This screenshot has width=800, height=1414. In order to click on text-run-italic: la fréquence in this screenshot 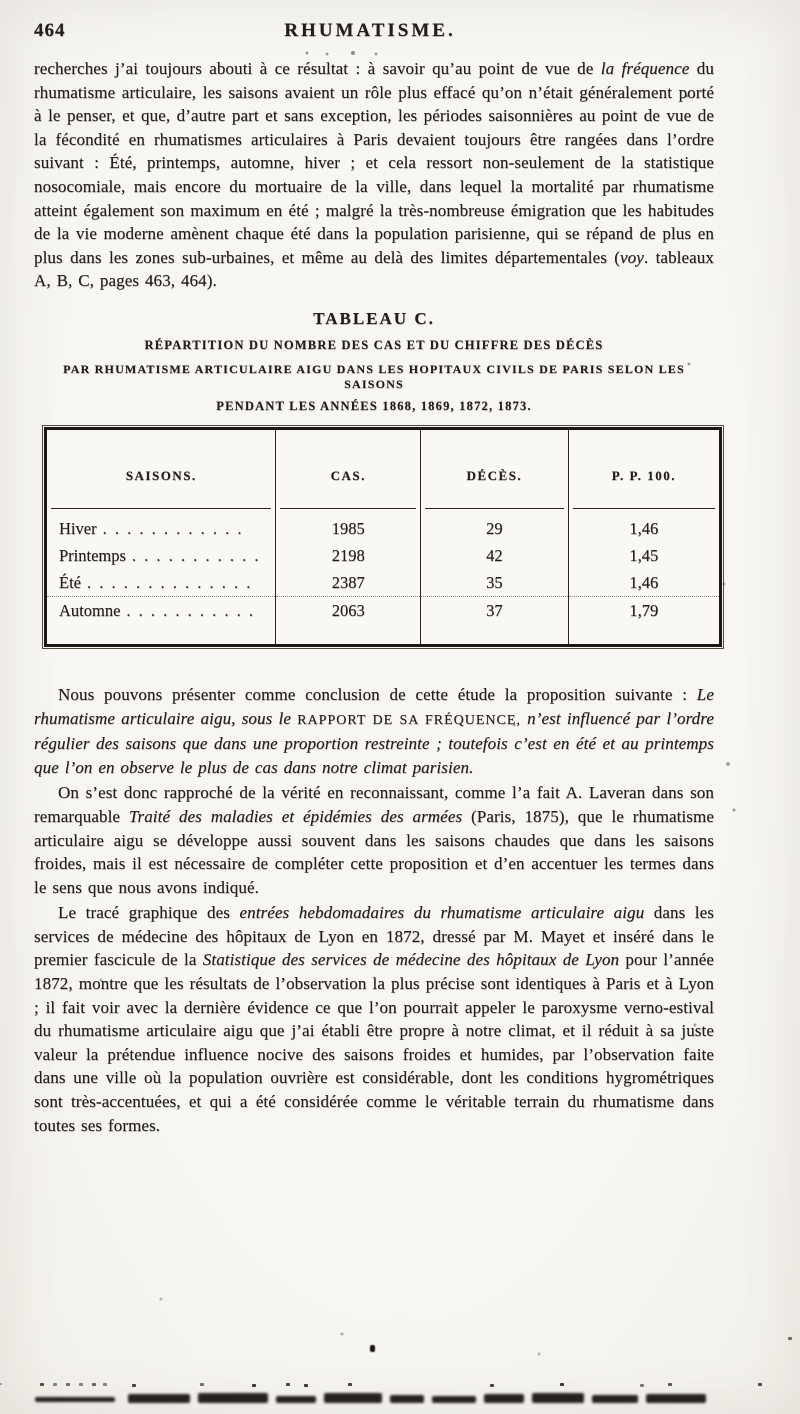, I will do `click(645, 68)`.